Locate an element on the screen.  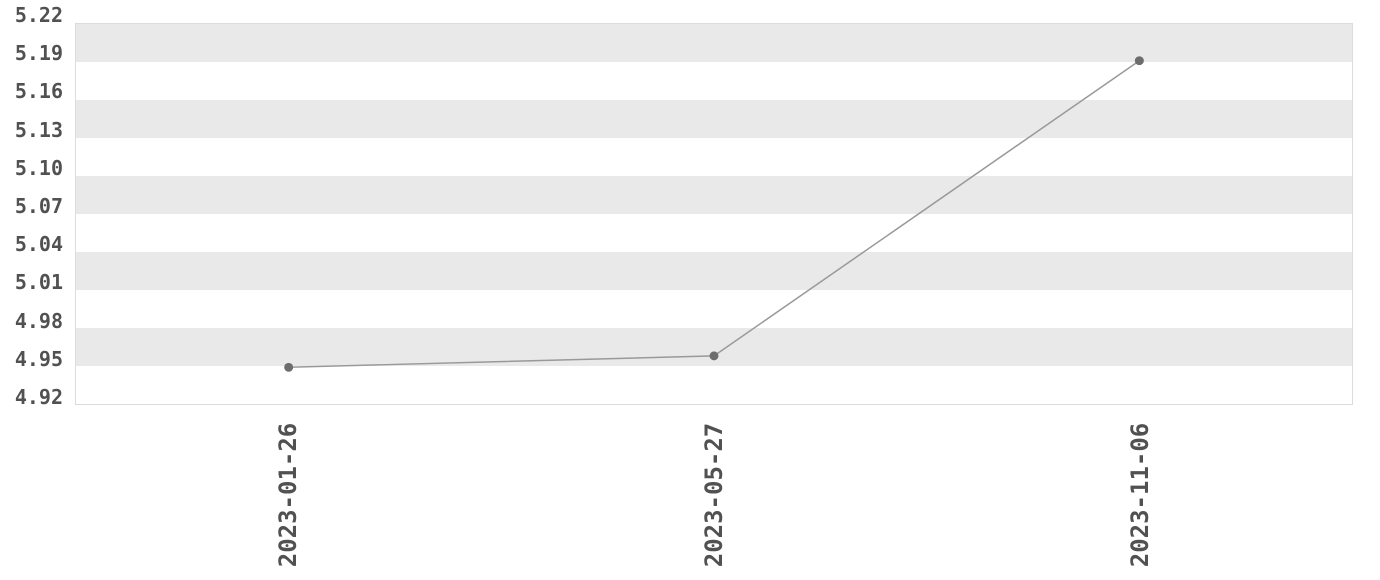
y-tick-label: 5.07 is located at coordinates (38, 206).